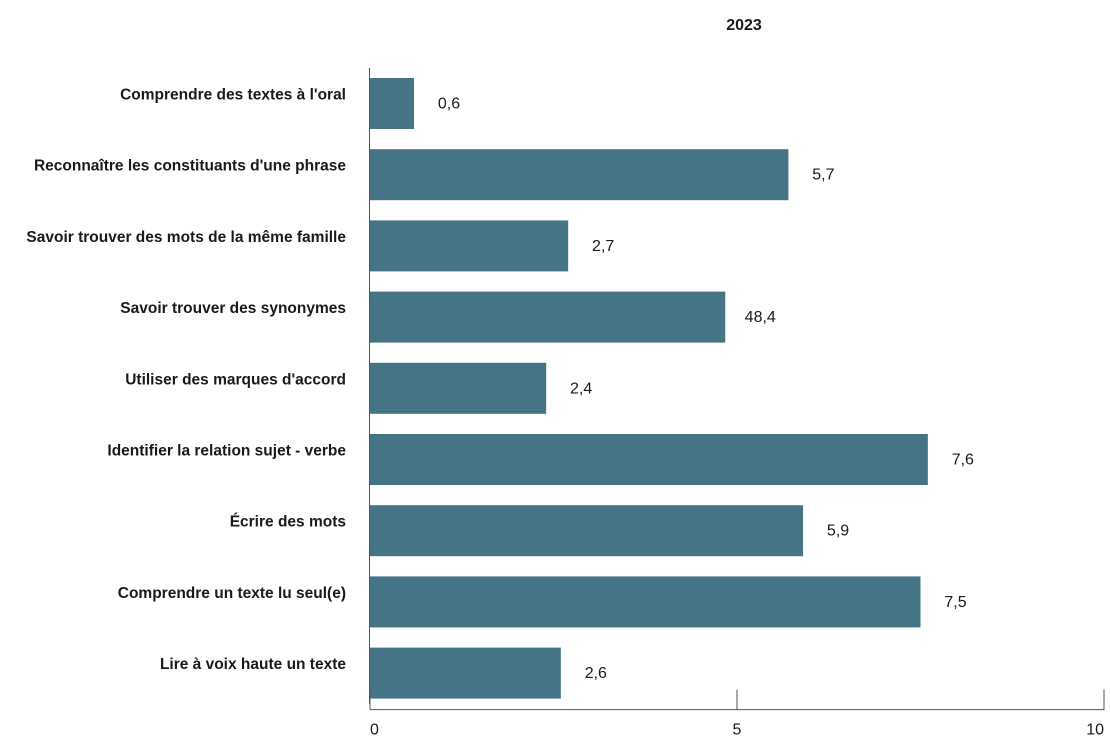 The width and height of the screenshot is (1110, 738). I want to click on data-label: 7,5, so click(955, 602).